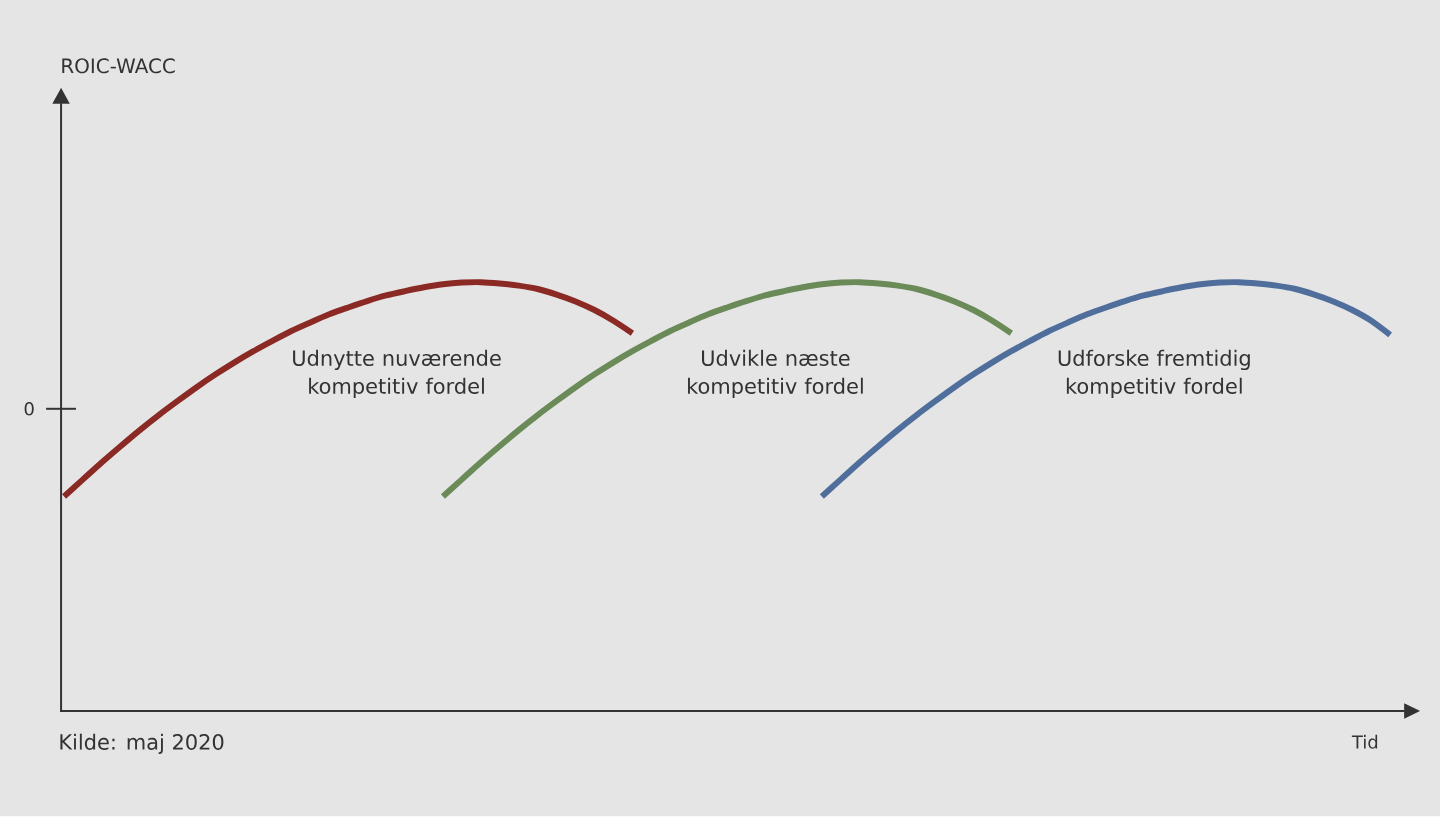  What do you see at coordinates (397, 374) in the screenshot?
I see `series-label: Udnytte nuværende kompetitiv fordel` at bounding box center [397, 374].